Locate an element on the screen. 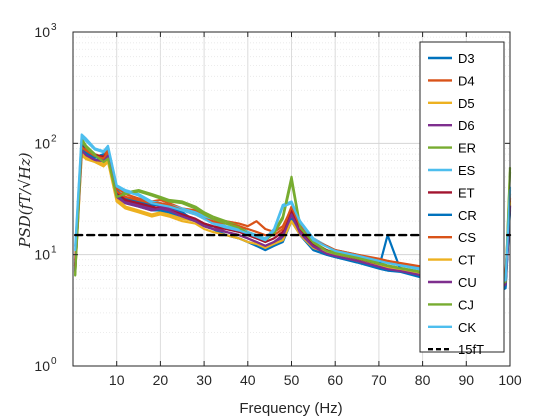 The width and height of the screenshot is (560, 420). x-tick-label: 50 is located at coordinates (292, 380).